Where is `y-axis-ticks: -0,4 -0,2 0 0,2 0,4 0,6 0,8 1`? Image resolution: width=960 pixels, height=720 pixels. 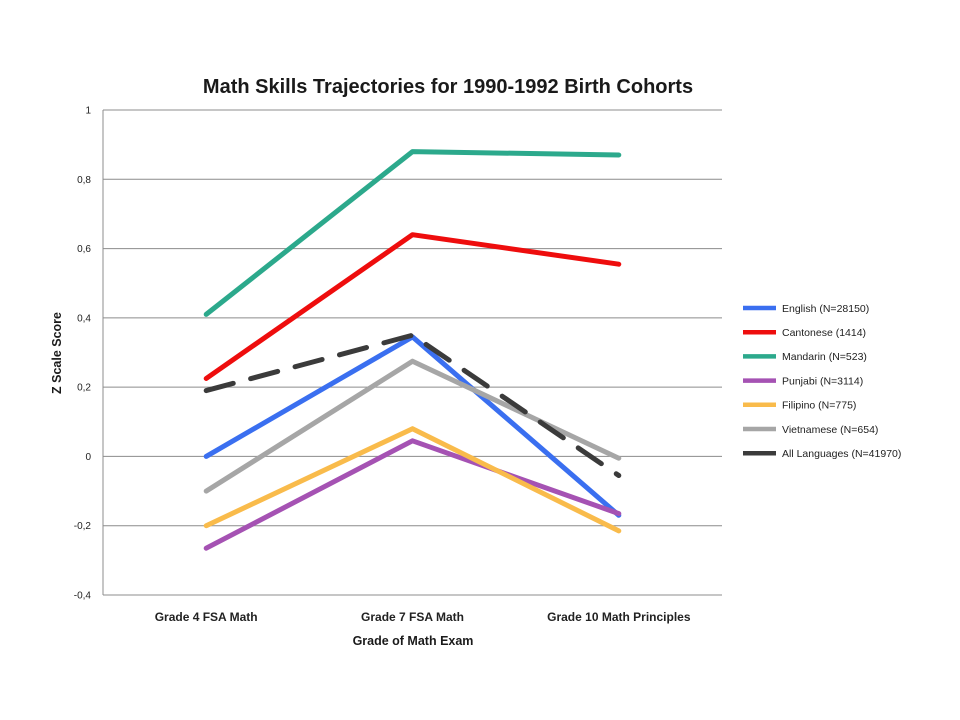
y-axis-ticks: -0,4 -0,2 0 0,2 0,4 0,6 0,8 1 is located at coordinates (83, 354).